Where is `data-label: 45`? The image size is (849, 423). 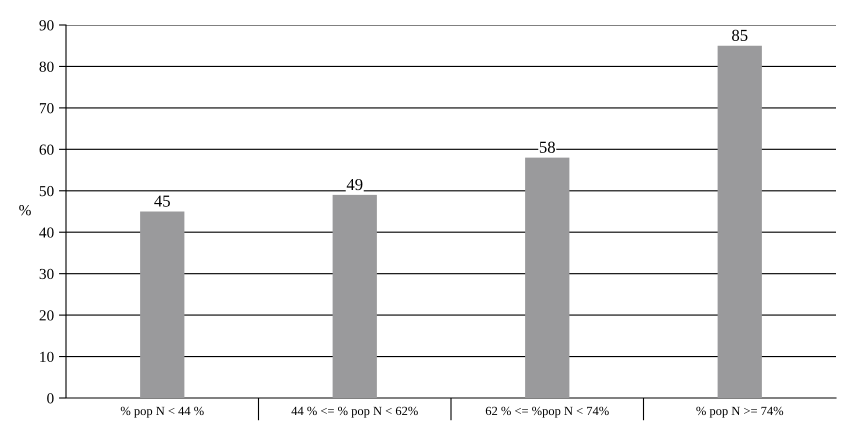 data-label: 45 is located at coordinates (162, 201).